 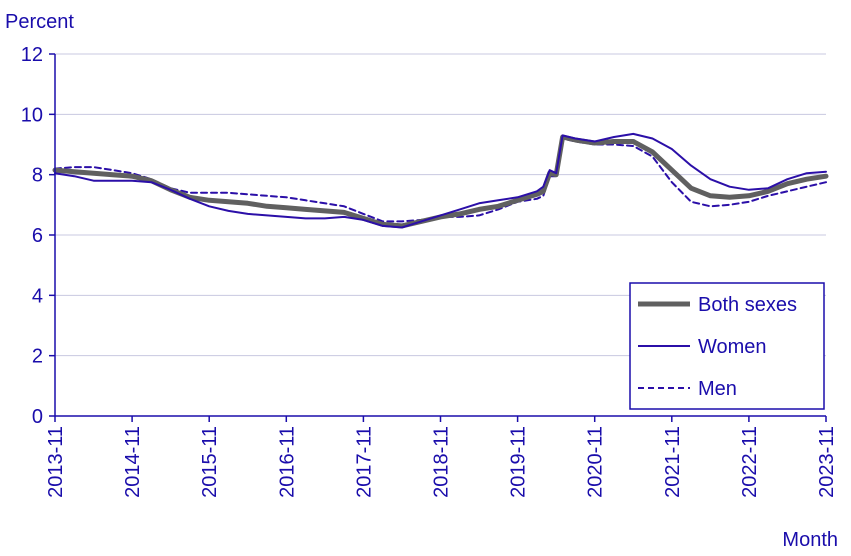 I want to click on series-line-men, so click(x=440, y=180).